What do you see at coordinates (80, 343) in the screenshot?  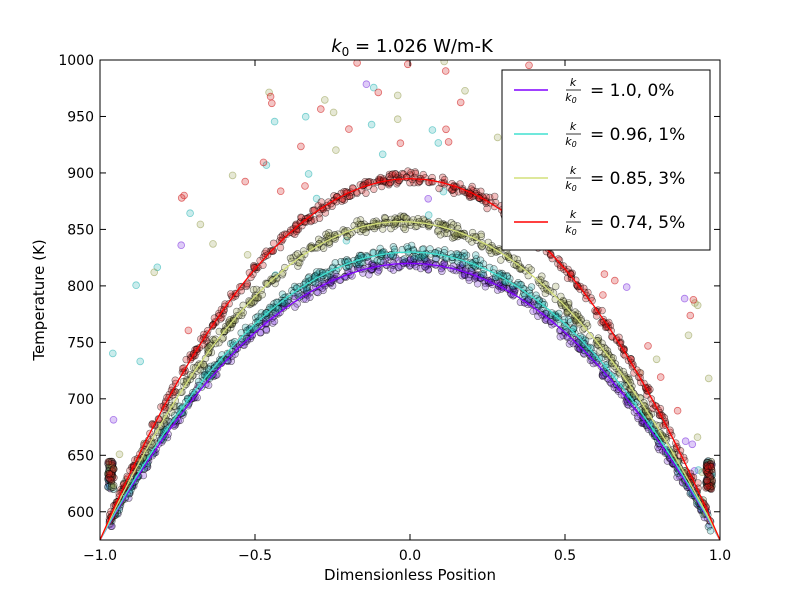 I see `y-tick-label: 750` at bounding box center [80, 343].